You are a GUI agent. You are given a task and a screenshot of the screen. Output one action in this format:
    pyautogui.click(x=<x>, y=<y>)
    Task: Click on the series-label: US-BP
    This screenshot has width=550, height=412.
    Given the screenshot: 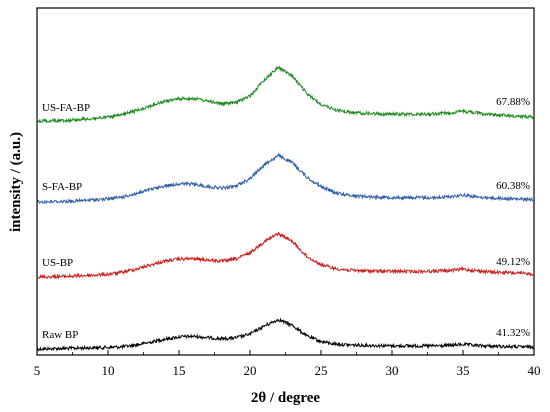 What is the action you would take?
    pyautogui.click(x=57, y=263)
    